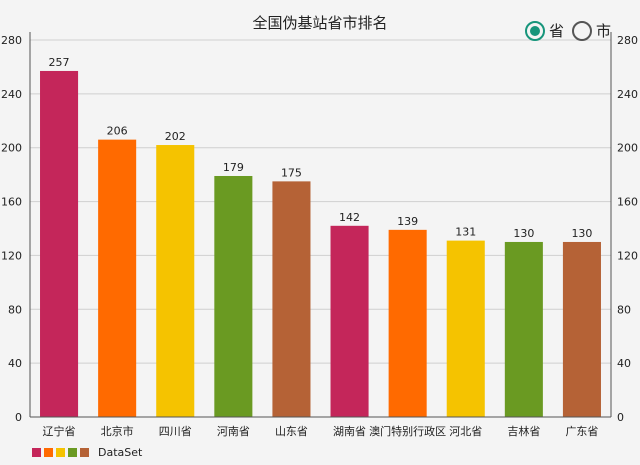  Describe the element at coordinates (535, 30) in the screenshot. I see `province-radio-icon` at that location.